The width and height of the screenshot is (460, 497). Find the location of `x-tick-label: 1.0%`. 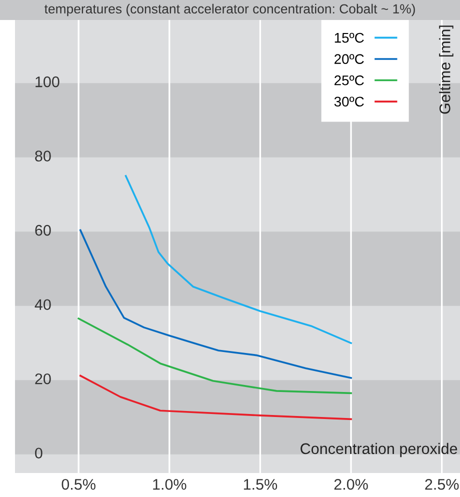

x-tick-label: 1.0% is located at coordinates (169, 484).